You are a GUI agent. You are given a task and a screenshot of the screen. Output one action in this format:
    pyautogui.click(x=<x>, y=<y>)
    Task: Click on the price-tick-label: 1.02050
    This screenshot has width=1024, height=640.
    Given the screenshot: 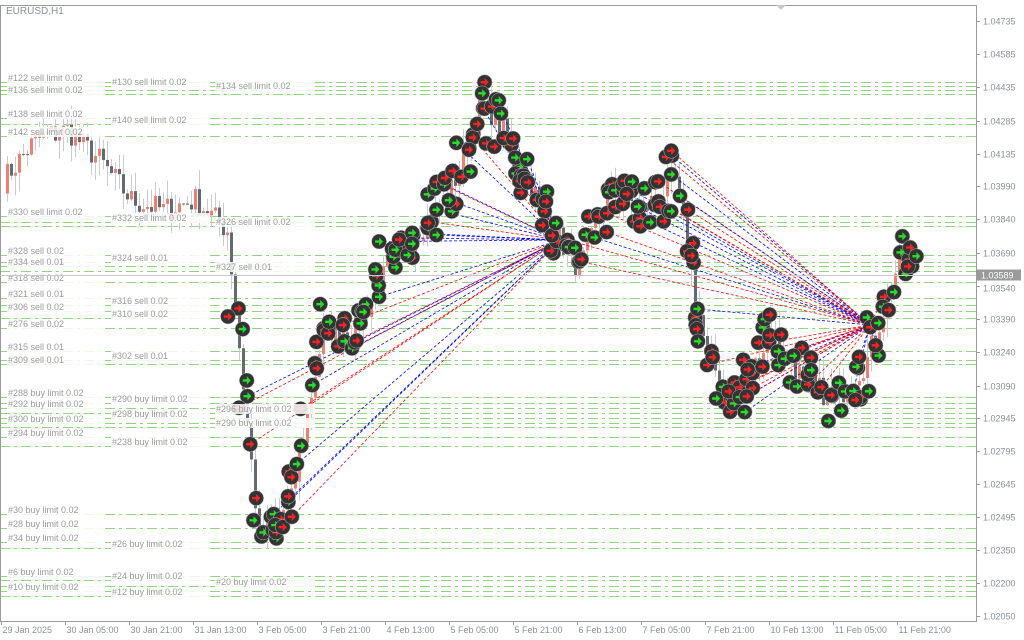 What is the action you would take?
    pyautogui.click(x=999, y=617)
    